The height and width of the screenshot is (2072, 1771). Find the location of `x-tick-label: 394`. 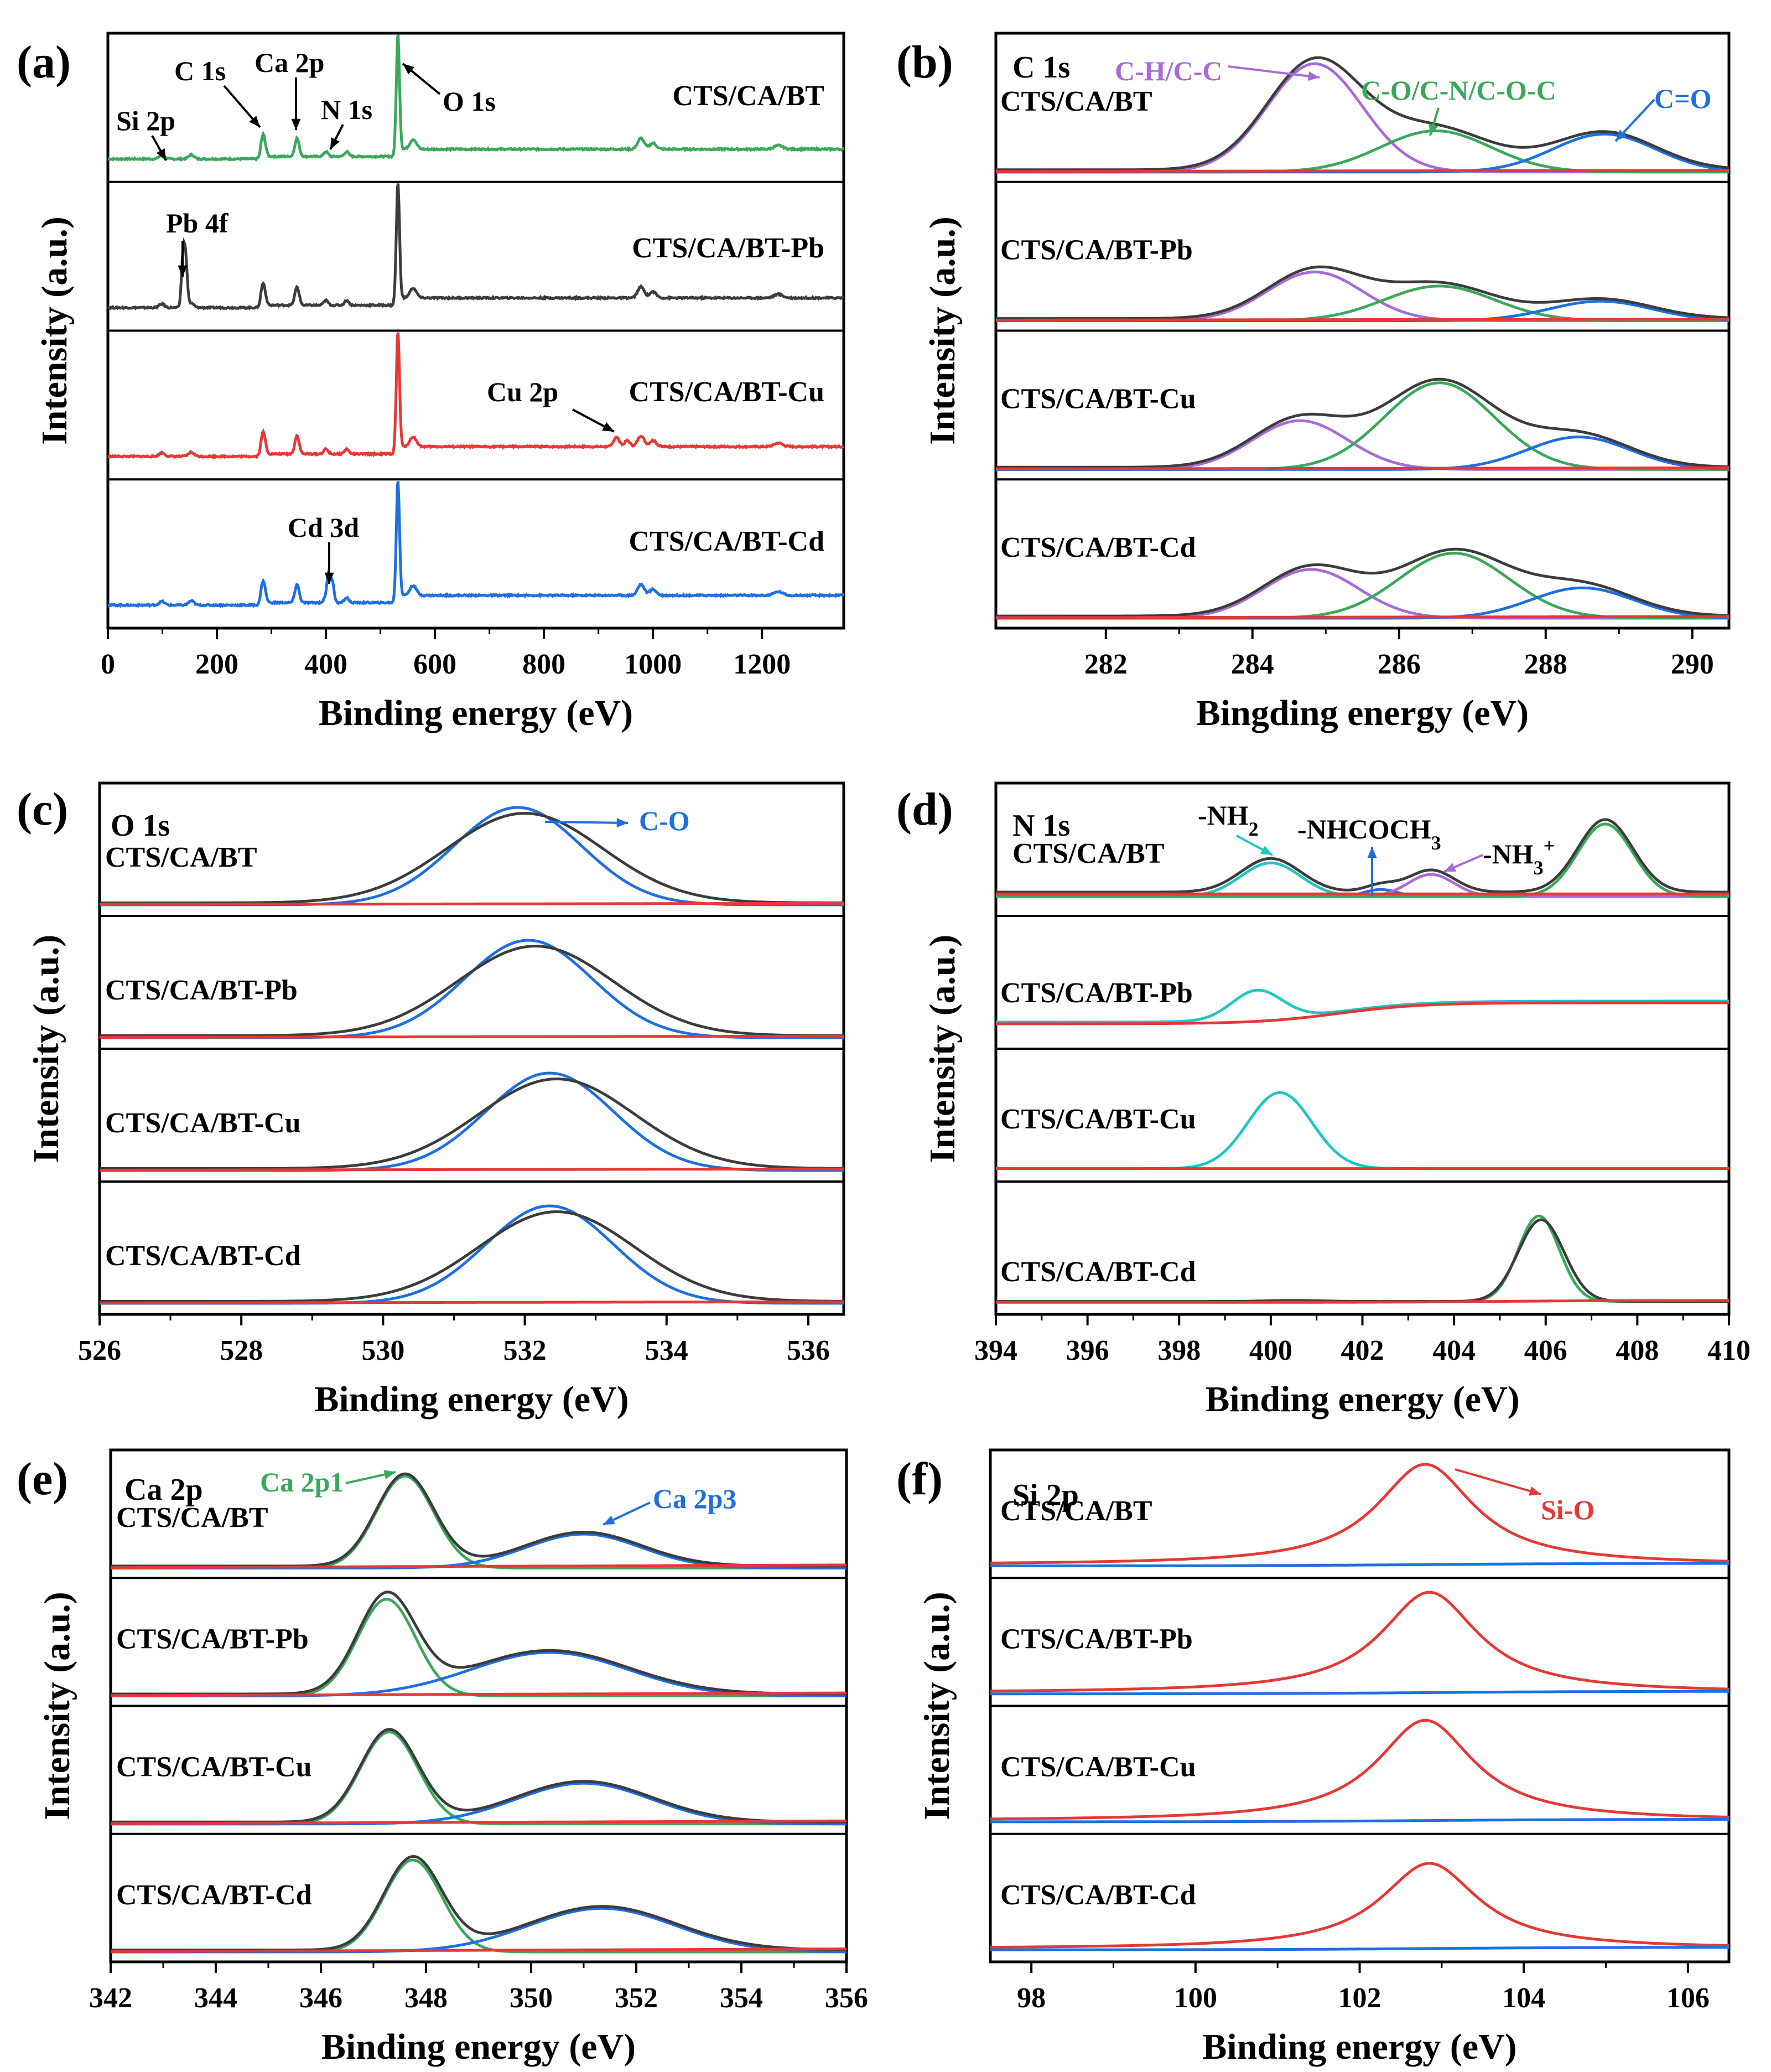

x-tick-label: 394 is located at coordinates (996, 1350).